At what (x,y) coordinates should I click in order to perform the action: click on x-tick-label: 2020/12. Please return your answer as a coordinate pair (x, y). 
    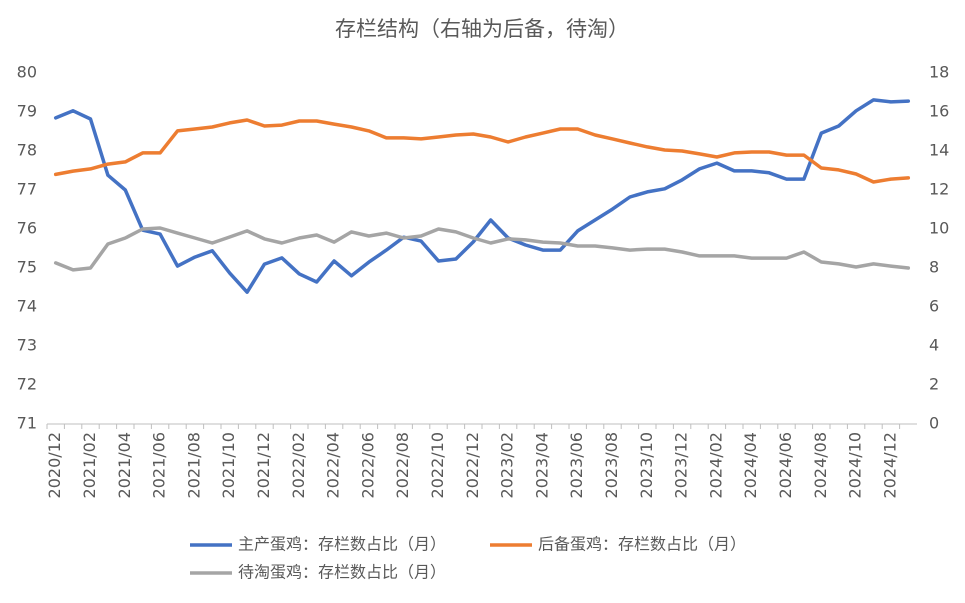
    Looking at the image, I should click on (54, 465).